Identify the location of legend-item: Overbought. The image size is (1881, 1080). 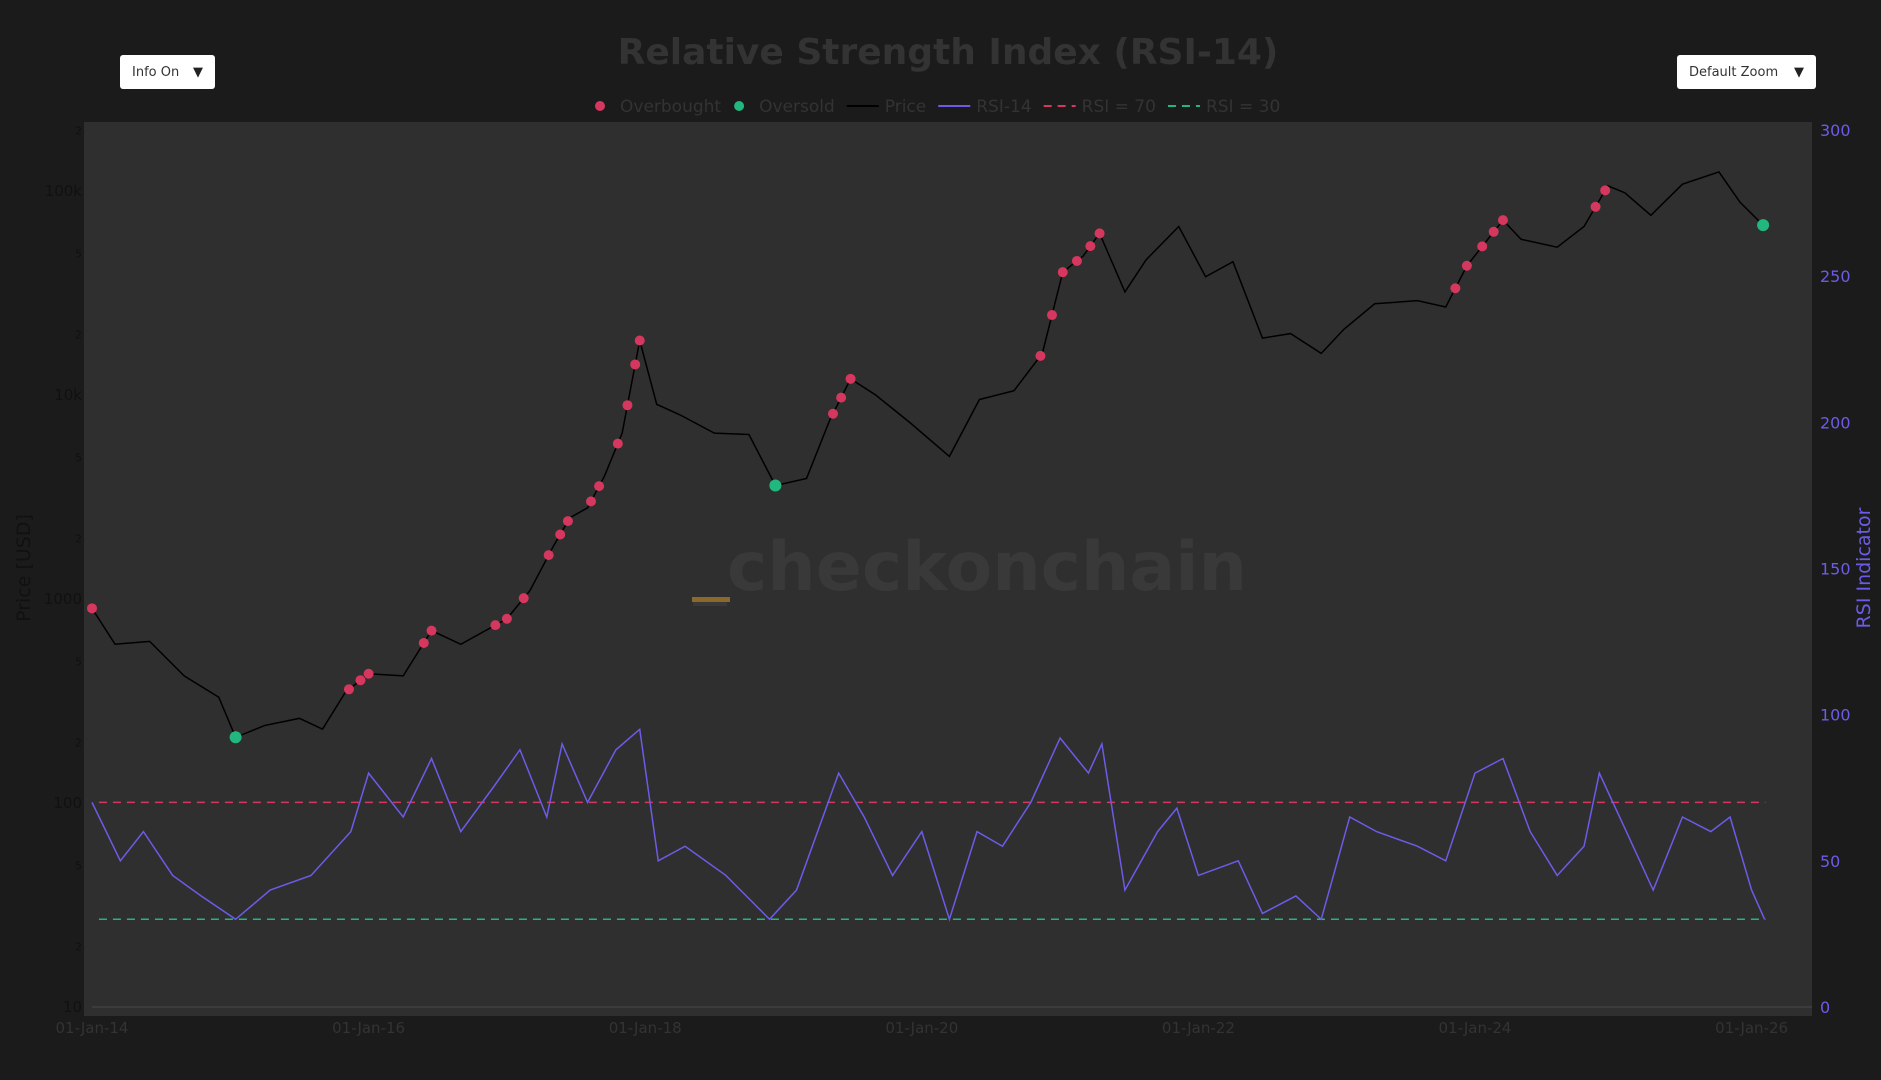
(670, 107).